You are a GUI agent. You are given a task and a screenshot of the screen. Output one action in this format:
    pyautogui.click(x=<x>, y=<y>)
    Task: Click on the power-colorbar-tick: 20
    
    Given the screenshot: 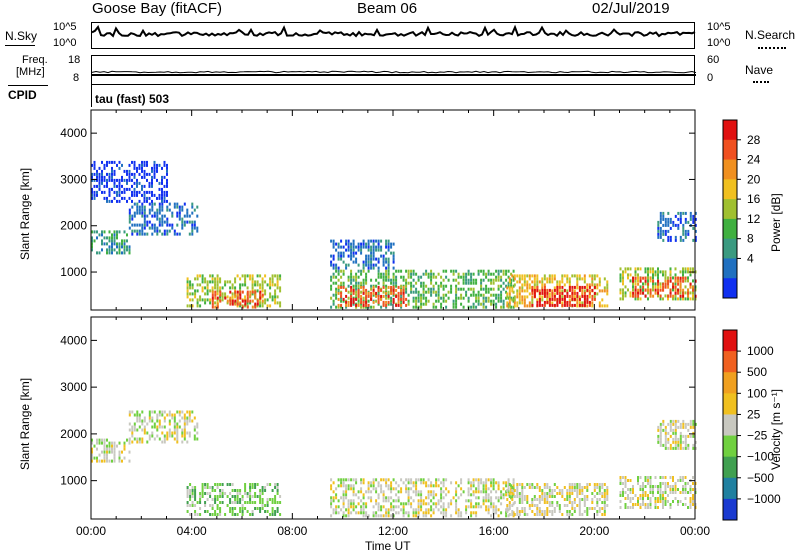 What is the action you would take?
    pyautogui.click(x=754, y=179)
    